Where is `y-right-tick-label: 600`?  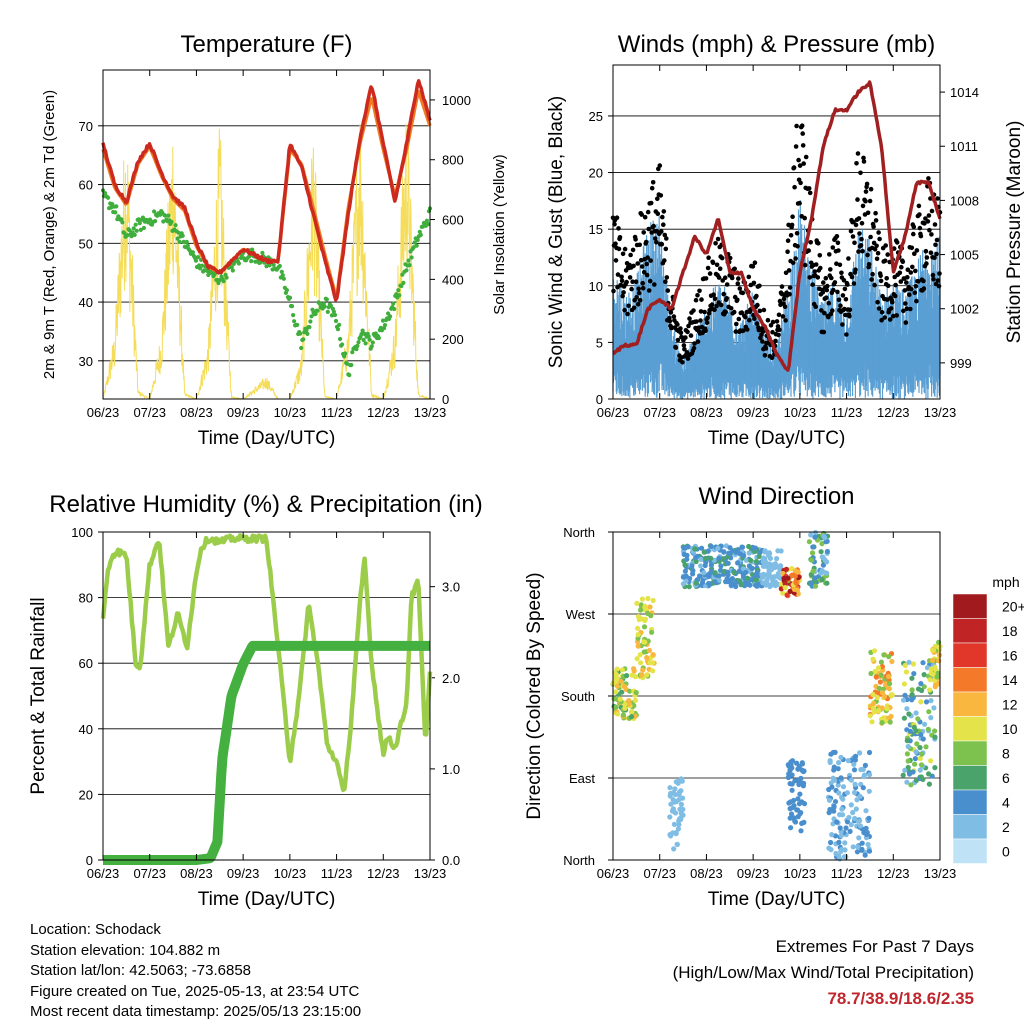
y-right-tick-label: 600 is located at coordinates (453, 220).